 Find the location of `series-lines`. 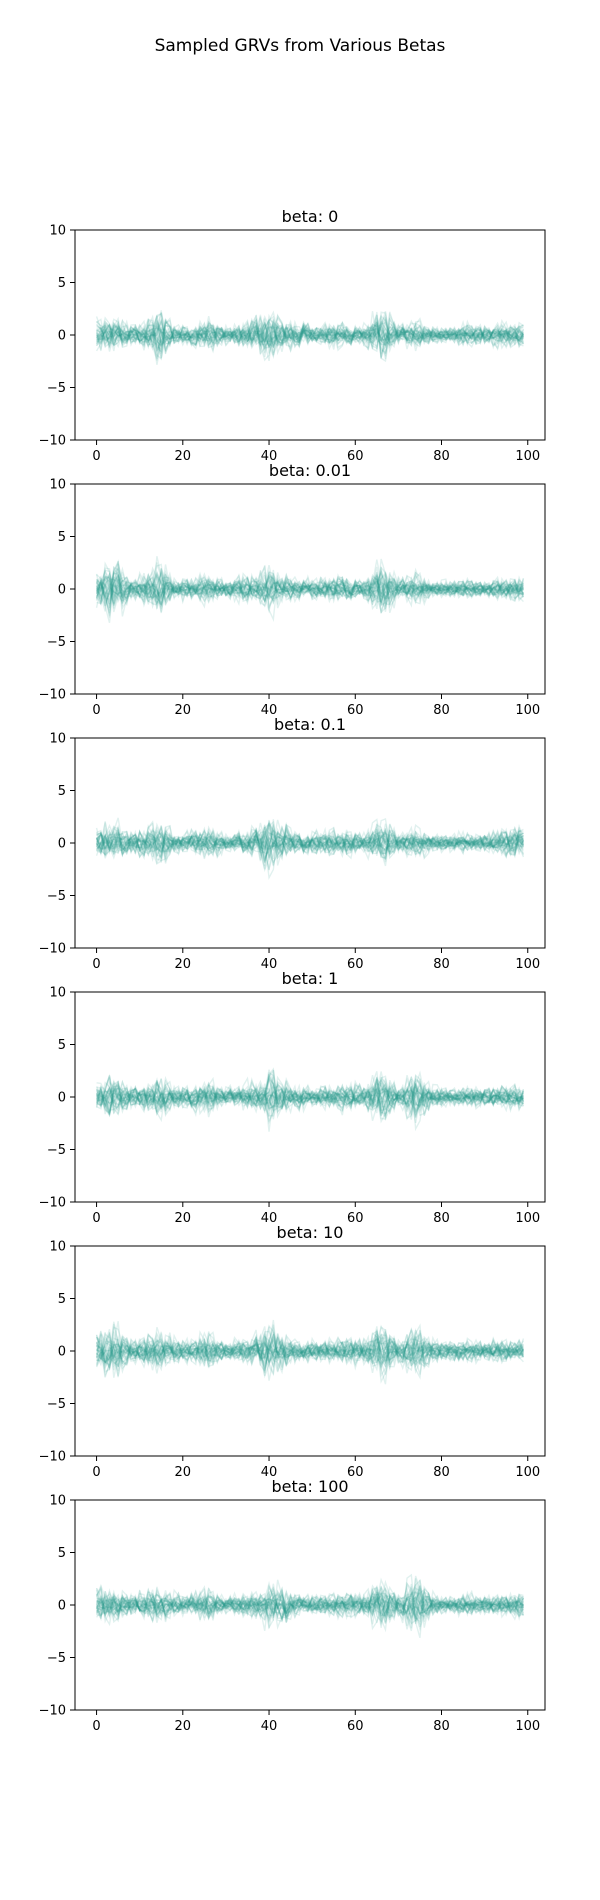

series-lines is located at coordinates (310, 337).